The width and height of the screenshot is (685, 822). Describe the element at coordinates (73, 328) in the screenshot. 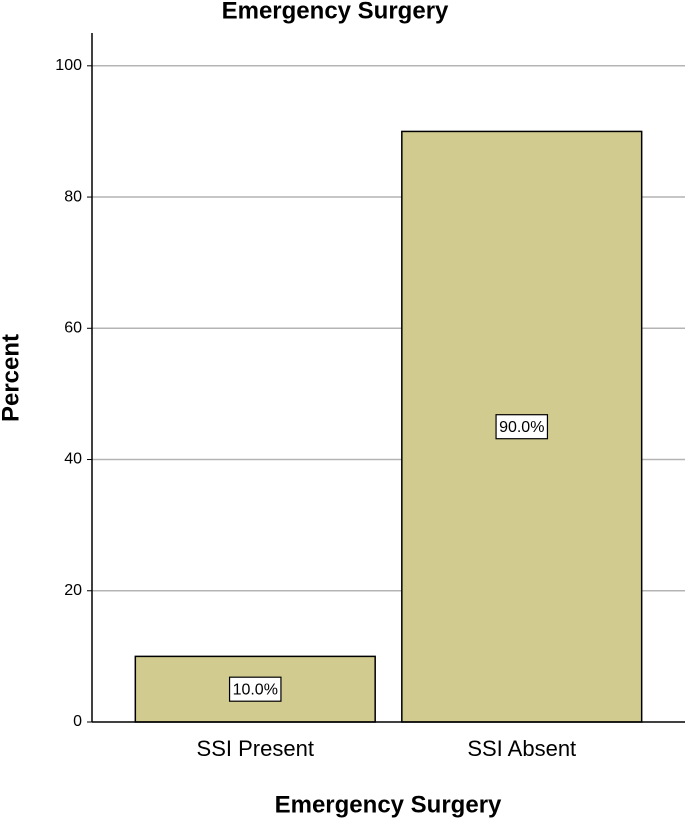

I see `y-tick-label: 60` at that location.